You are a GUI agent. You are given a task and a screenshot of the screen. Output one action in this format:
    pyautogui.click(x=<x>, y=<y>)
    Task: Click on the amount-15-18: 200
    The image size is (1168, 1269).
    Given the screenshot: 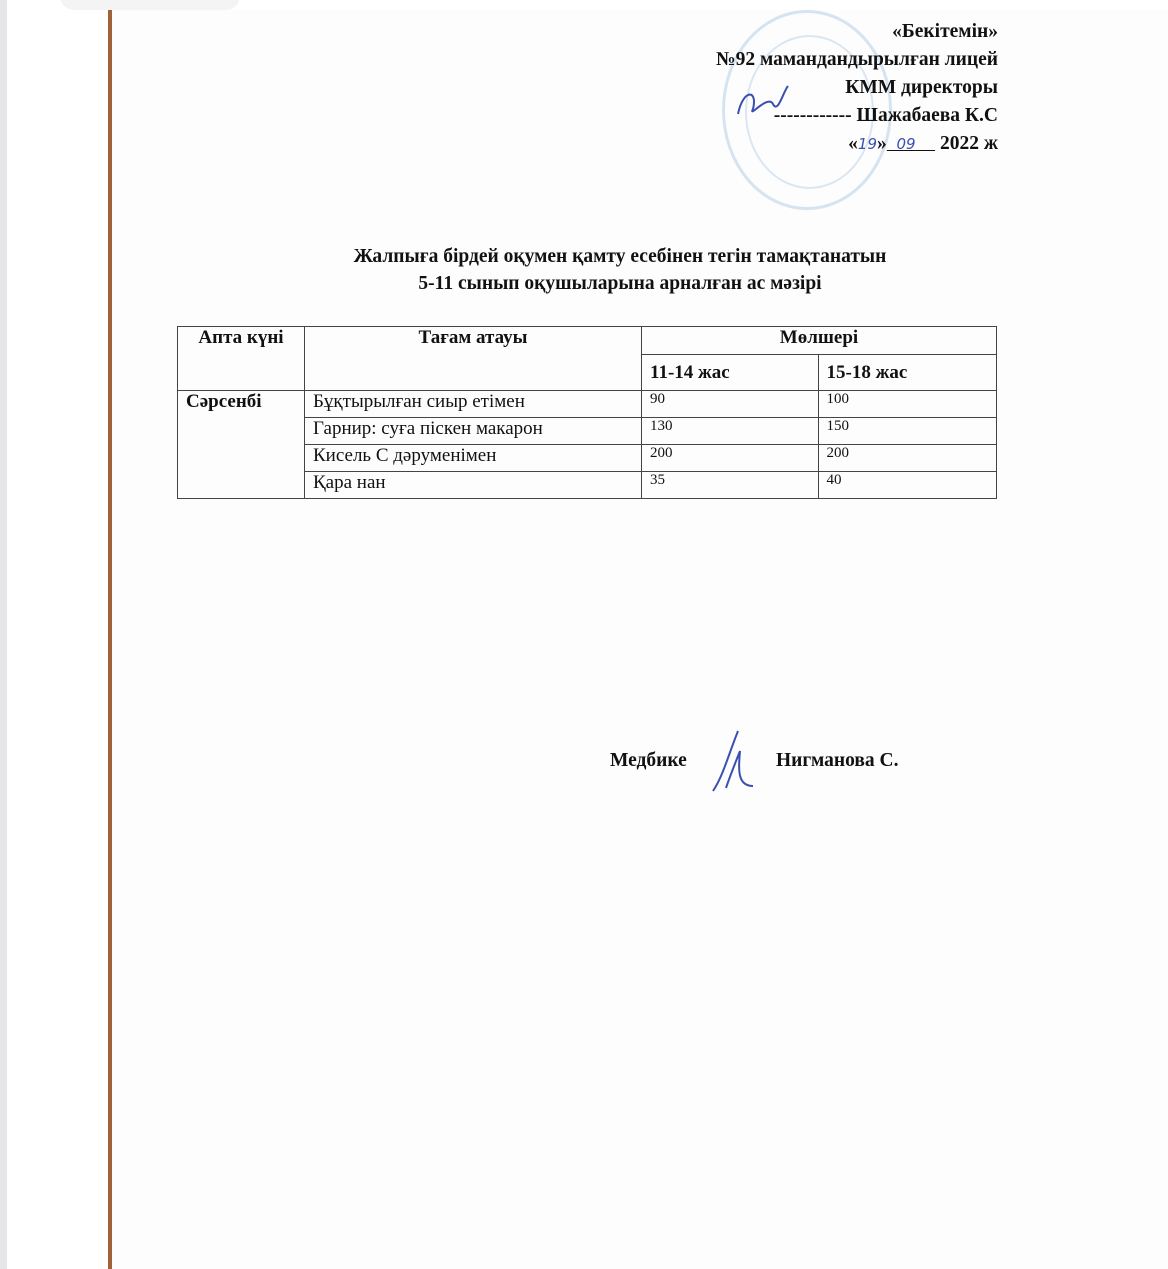 What is the action you would take?
    pyautogui.click(x=907, y=458)
    